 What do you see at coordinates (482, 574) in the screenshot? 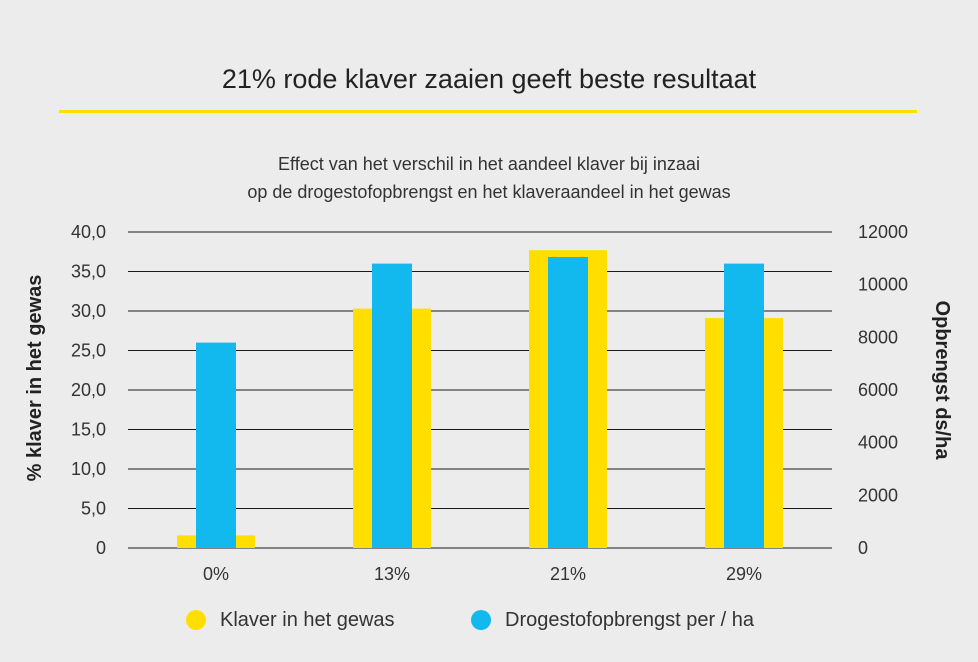
I see `category-labels: 0% 13% 21% 29%` at bounding box center [482, 574].